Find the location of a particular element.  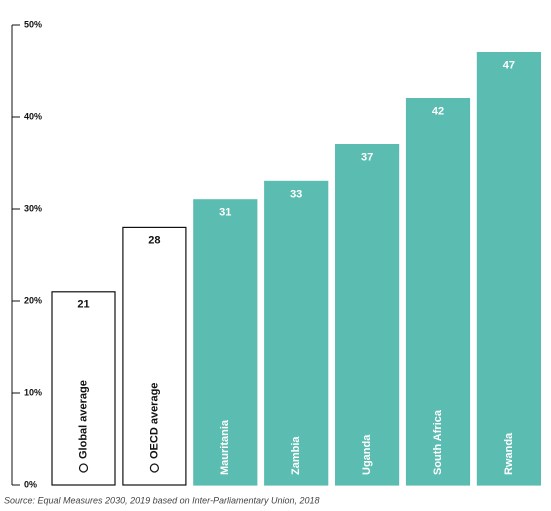

y-tick-label: 10% is located at coordinates (33, 392).